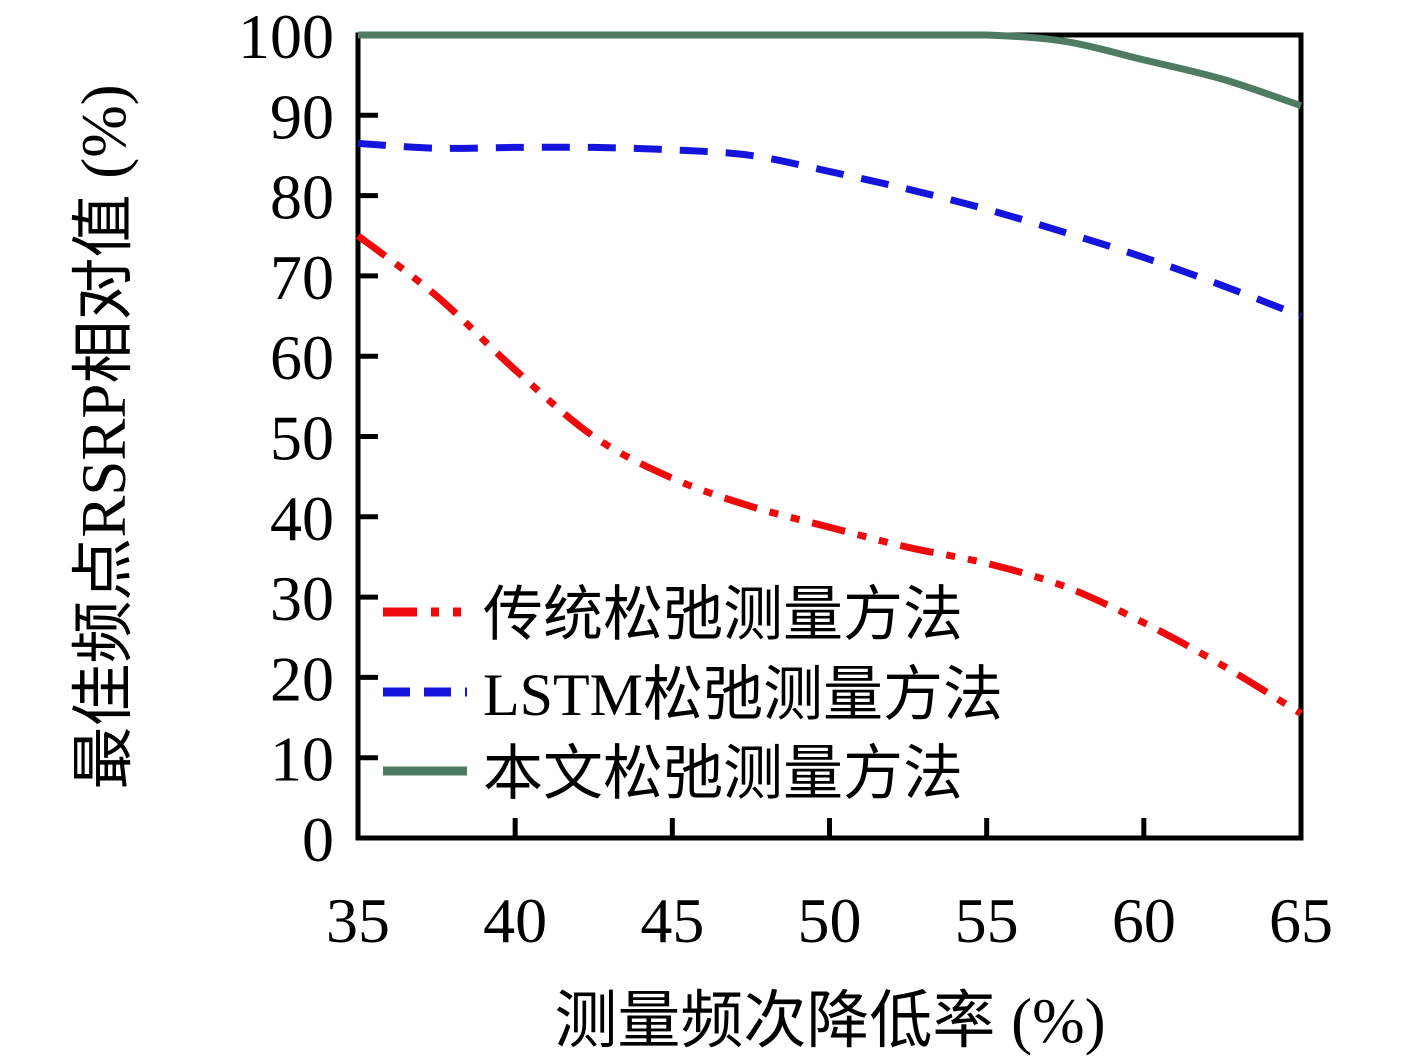  What do you see at coordinates (358, 920) in the screenshot?
I see `x-tick-label: 35` at bounding box center [358, 920].